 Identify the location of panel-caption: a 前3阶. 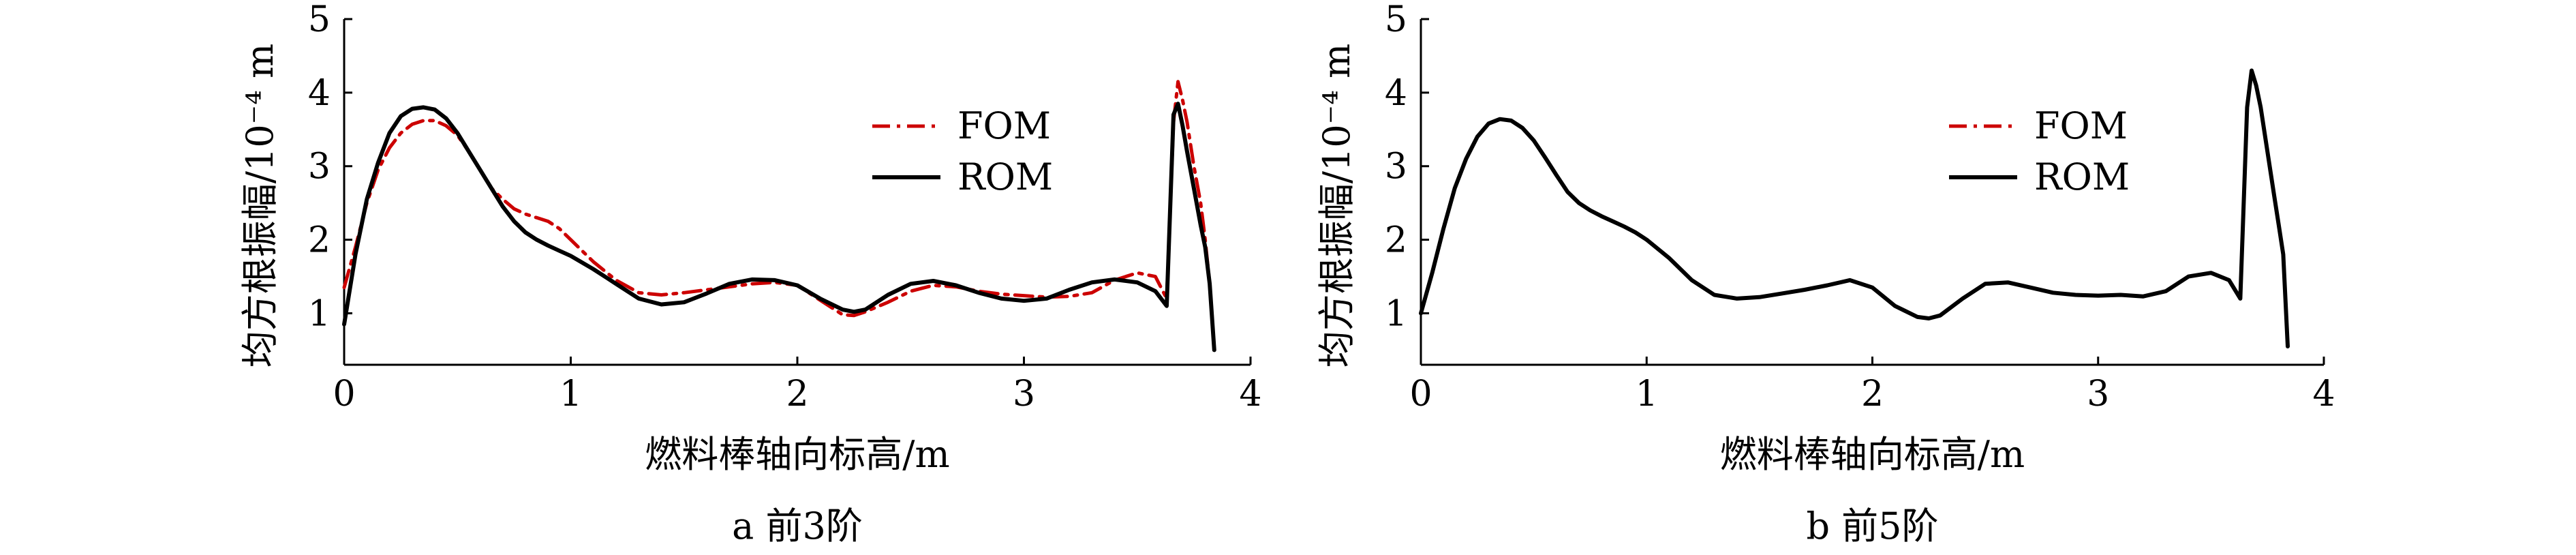
(797, 526).